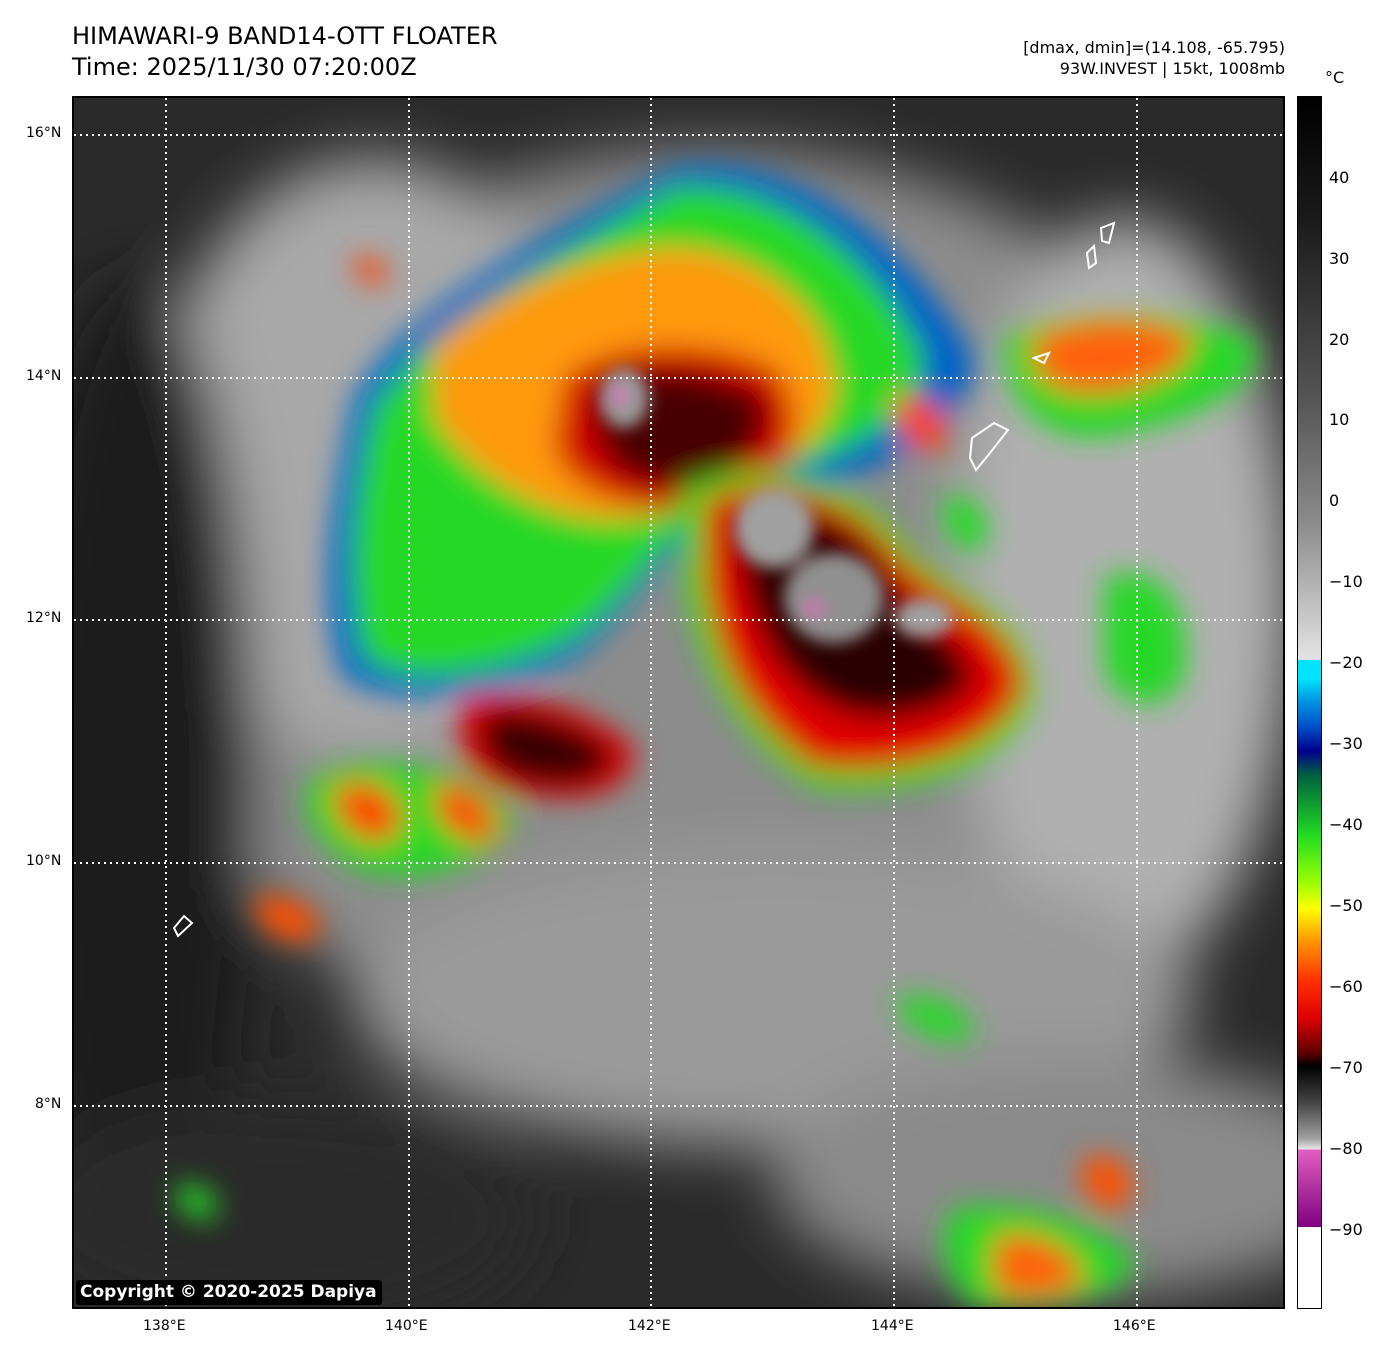  Describe the element at coordinates (44, 376) in the screenshot. I see `lat-label-14n: 14°N` at that location.